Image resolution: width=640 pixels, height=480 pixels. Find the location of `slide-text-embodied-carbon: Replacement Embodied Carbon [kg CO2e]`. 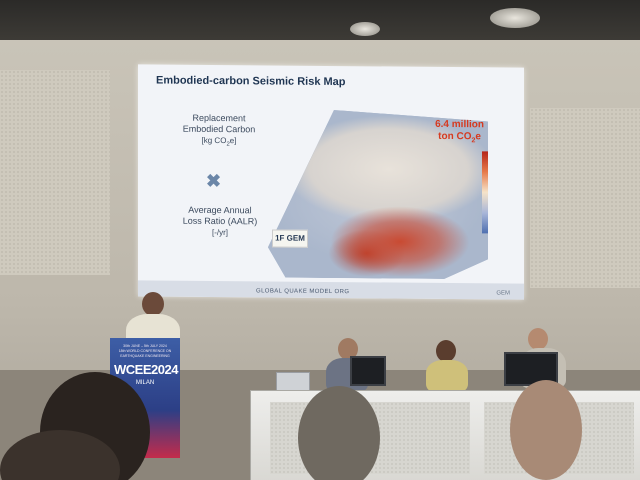

slide-text-embodied-carbon: Replacement Embodied Carbon [kg CO2e] is located at coordinates (219, 132).